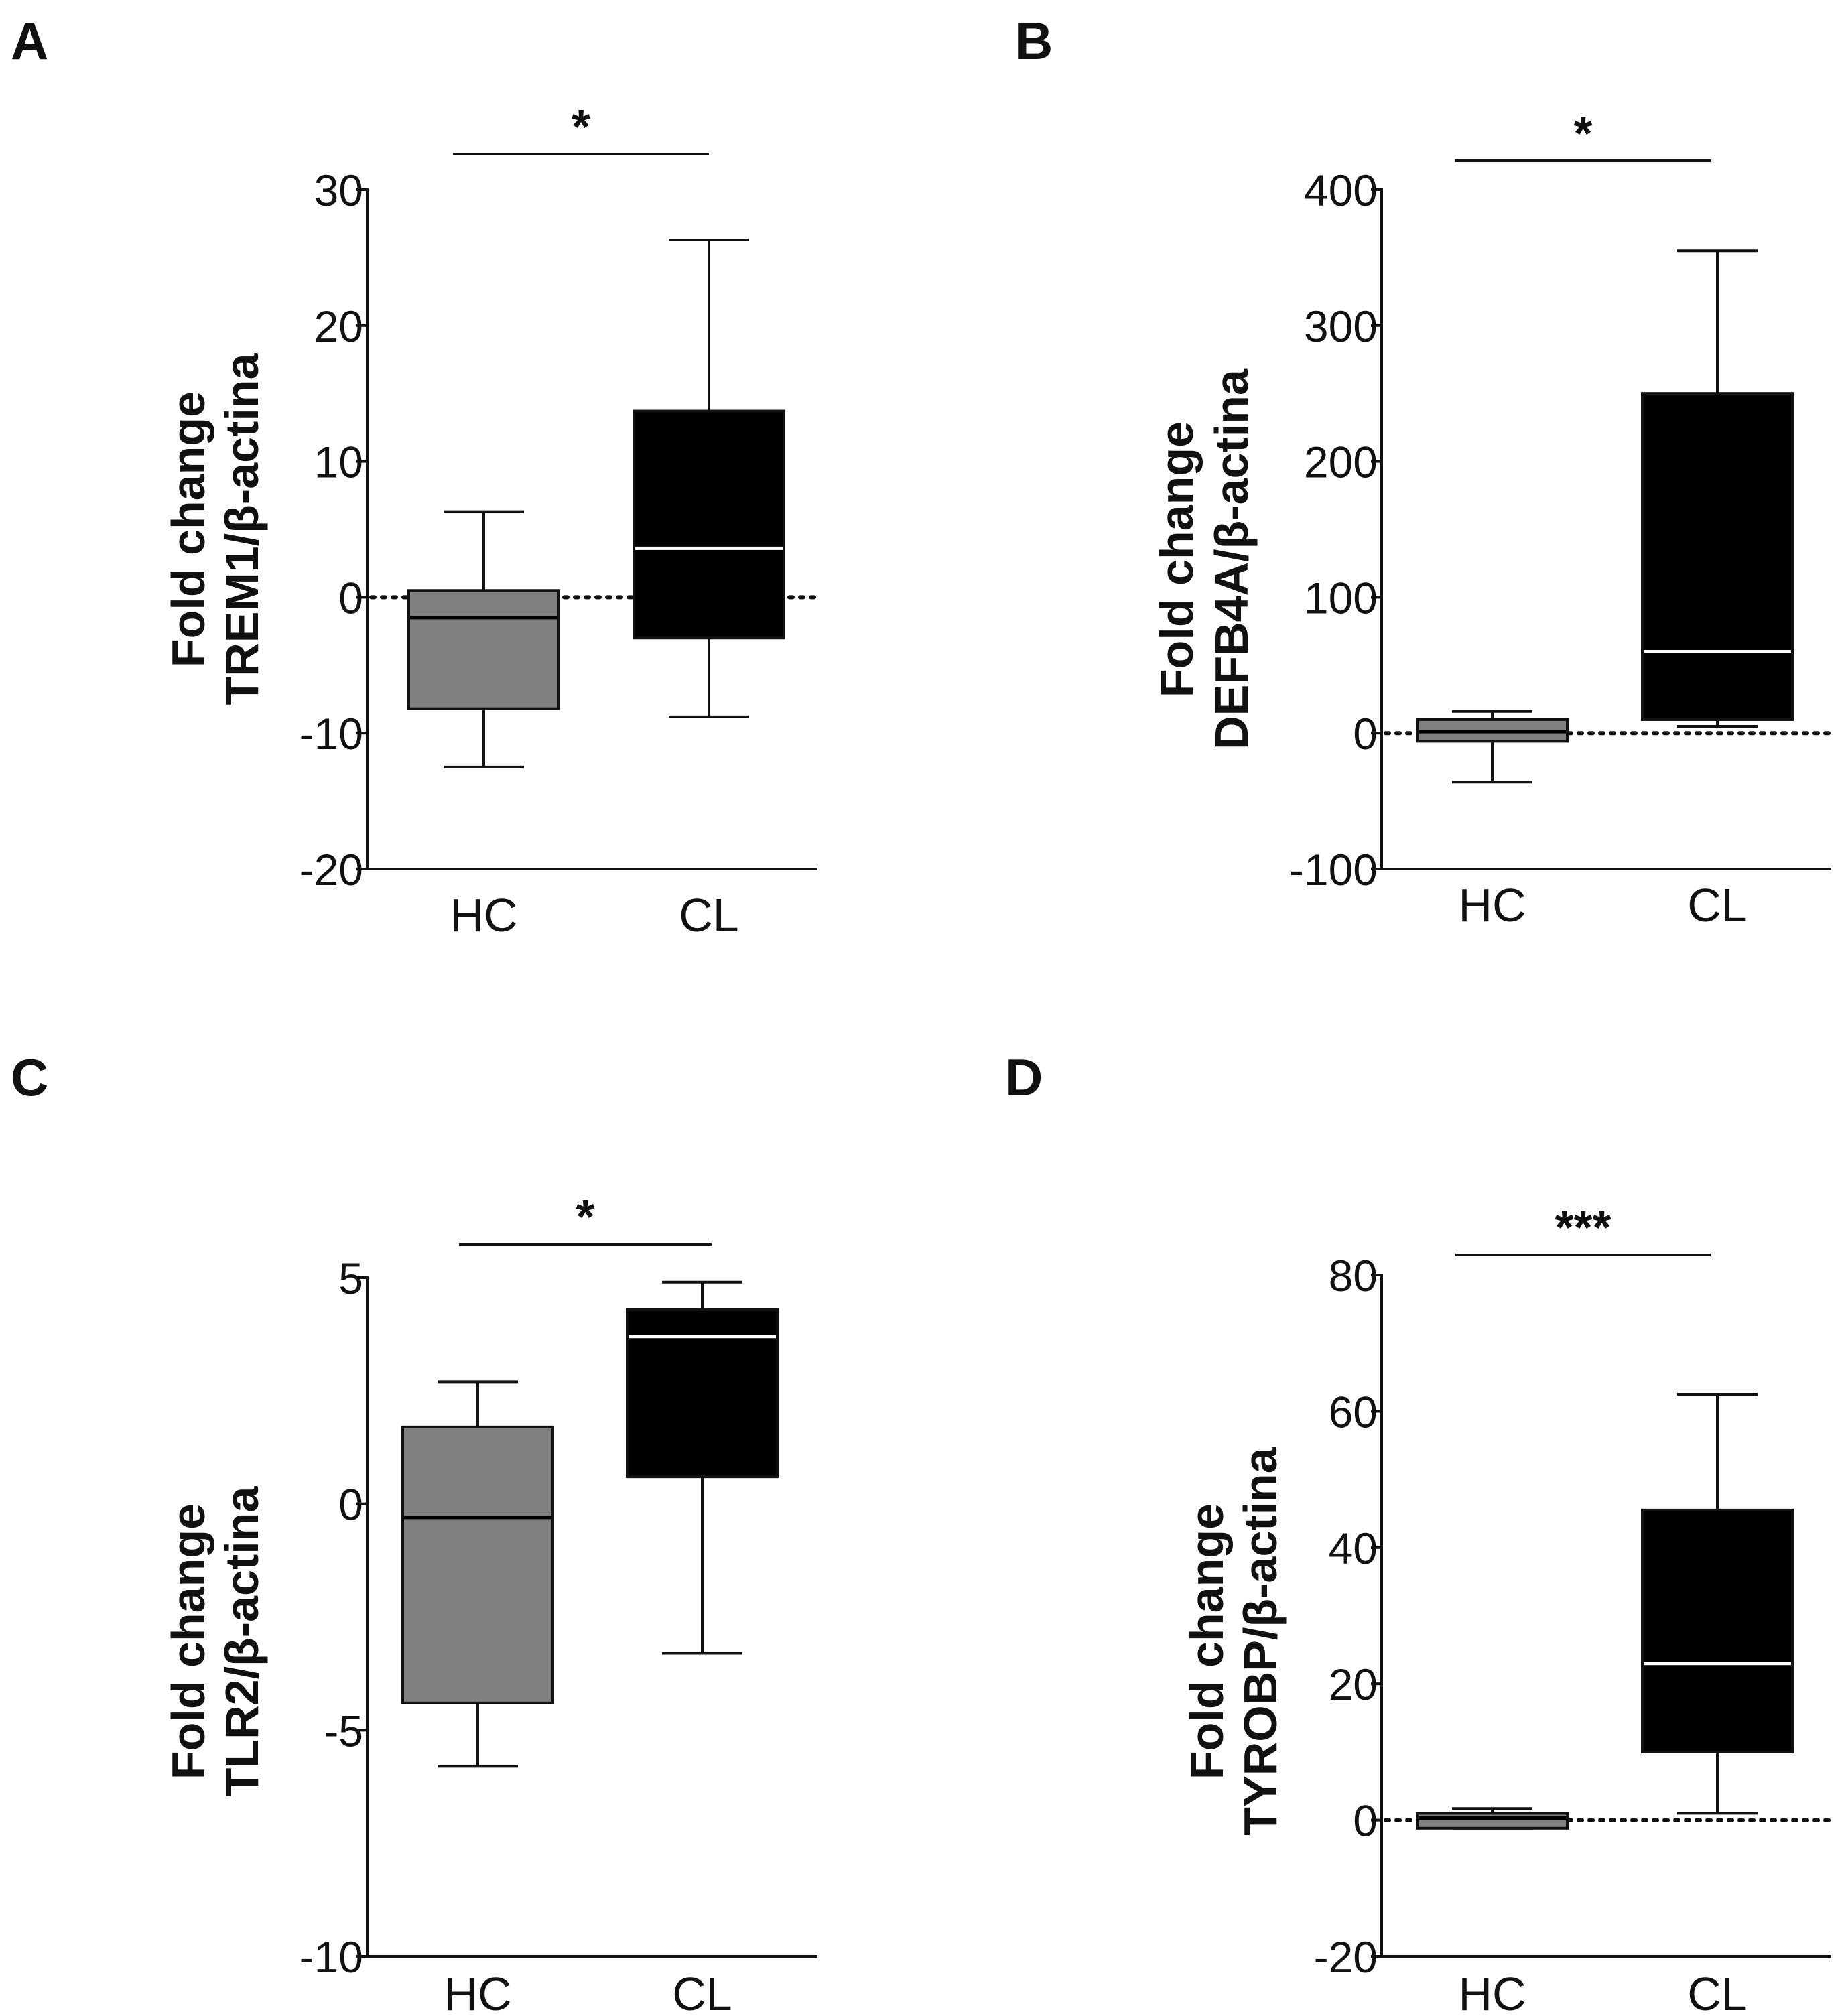 This screenshot has height=2016, width=1846. Describe the element at coordinates (338, 462) in the screenshot. I see `panel-a-y-tick-label: 10` at that location.